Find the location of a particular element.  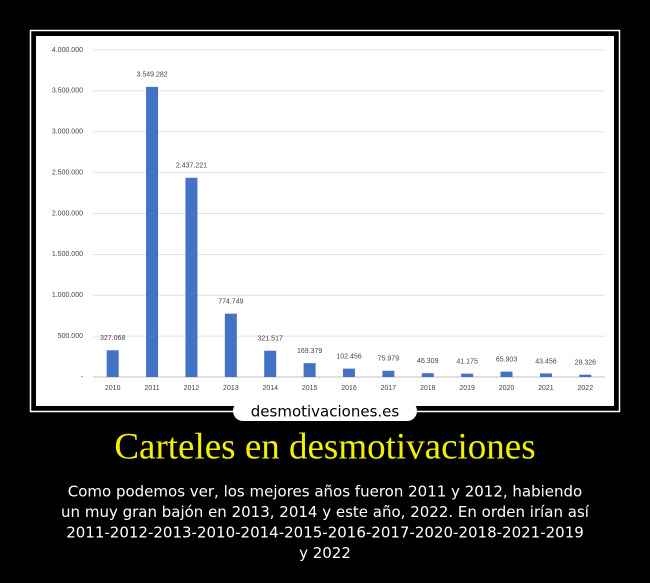

x-tick-label: 2022 is located at coordinates (586, 388).